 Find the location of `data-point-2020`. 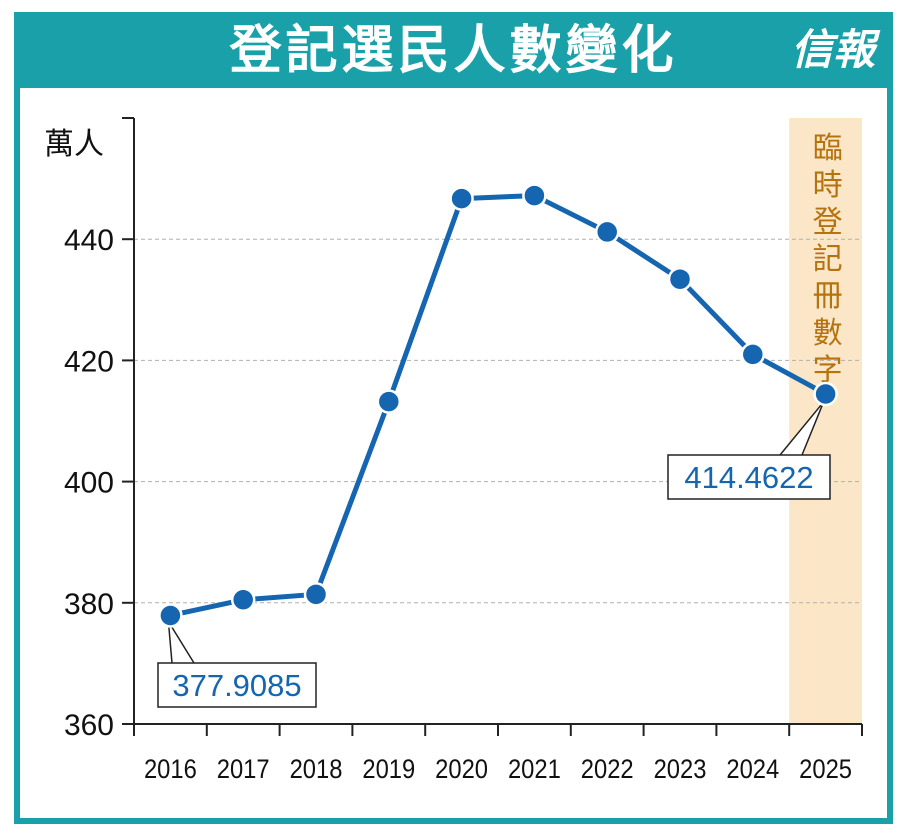

data-point-2020 is located at coordinates (461, 198).